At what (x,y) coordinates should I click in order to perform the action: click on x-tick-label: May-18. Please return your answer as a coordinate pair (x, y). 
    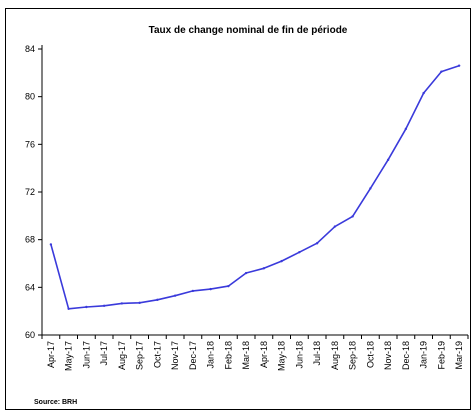
    Looking at the image, I should click on (282, 356).